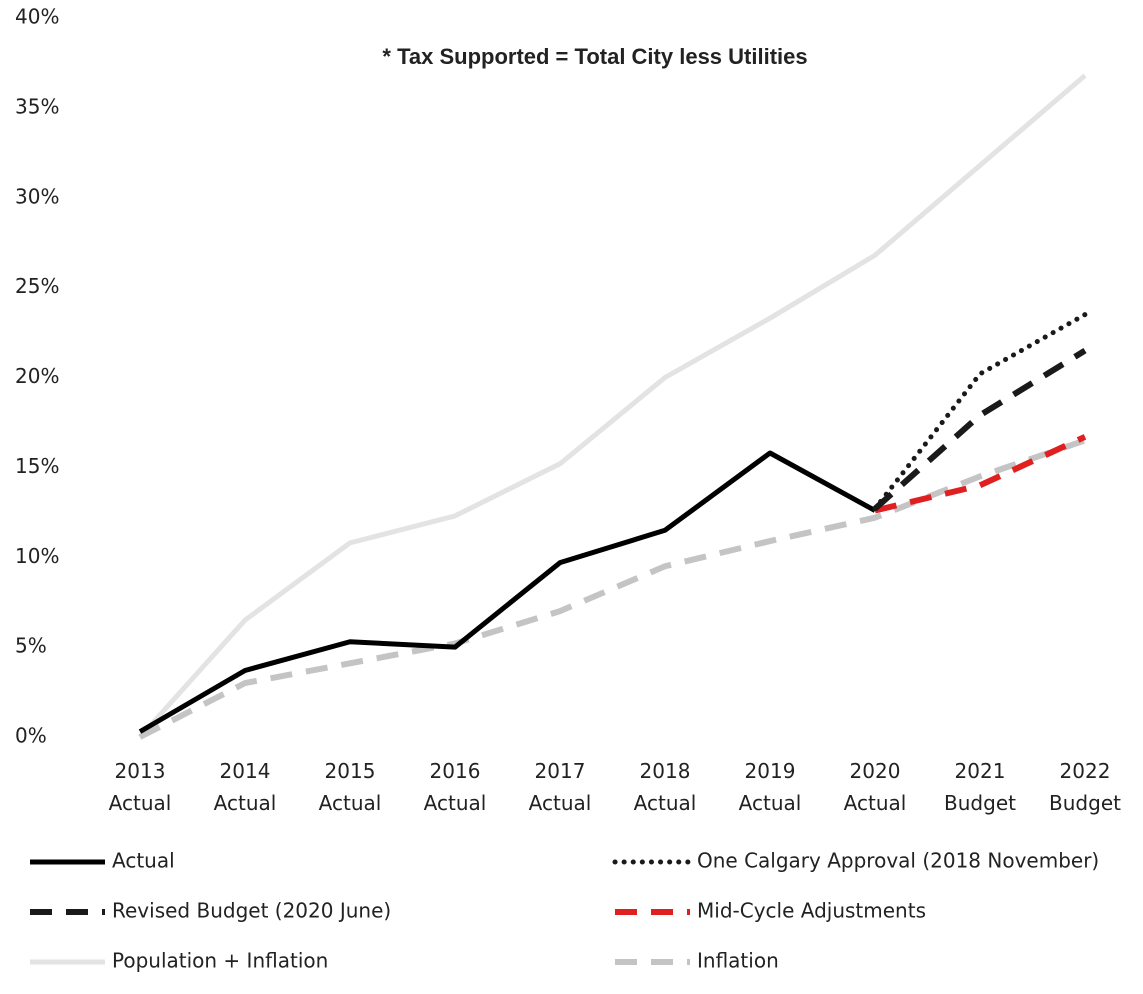 The width and height of the screenshot is (1143, 994). I want to click on x-tick-label: 2016 Actual, so click(455, 787).